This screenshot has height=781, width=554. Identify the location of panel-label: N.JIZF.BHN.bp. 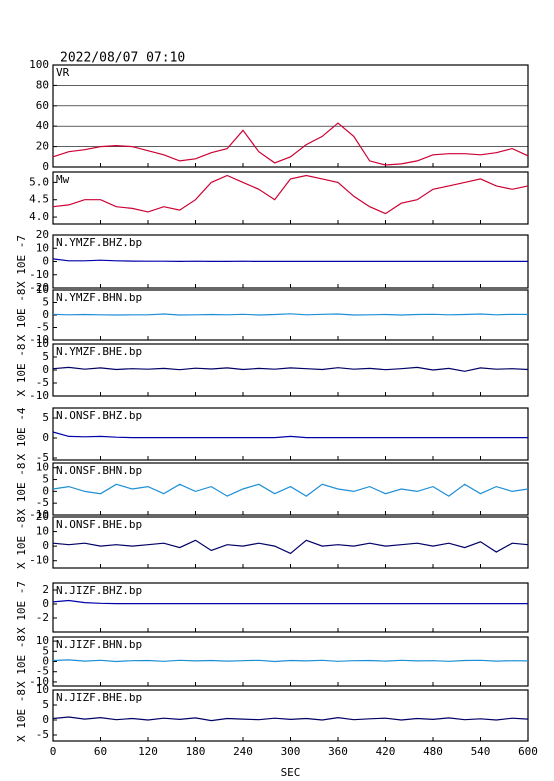
(99, 644).